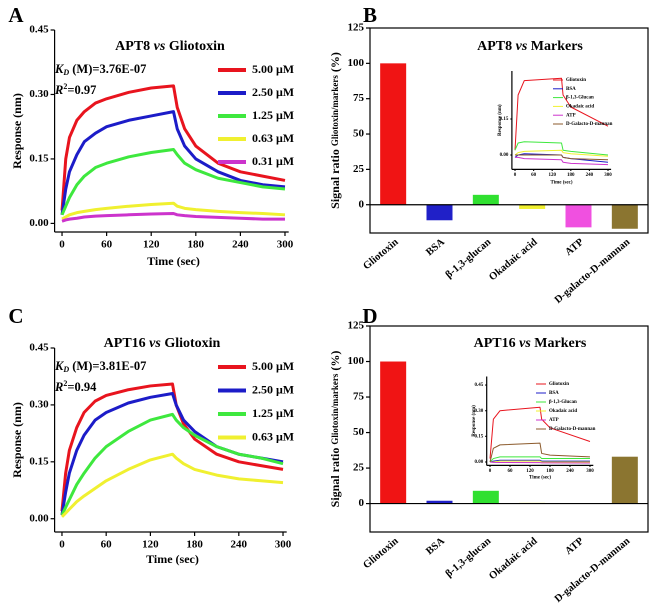 The height and width of the screenshot is (604, 653). I want to click on y-tick-label: 0.15, so click(39, 461).